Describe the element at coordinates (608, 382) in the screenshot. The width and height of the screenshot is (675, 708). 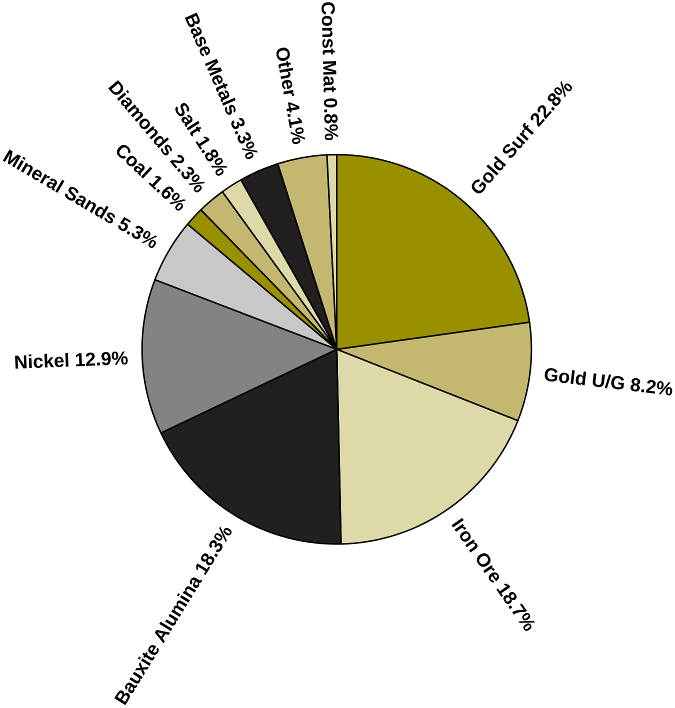
I see `slice-label: Gold U/G 8.2%` at that location.